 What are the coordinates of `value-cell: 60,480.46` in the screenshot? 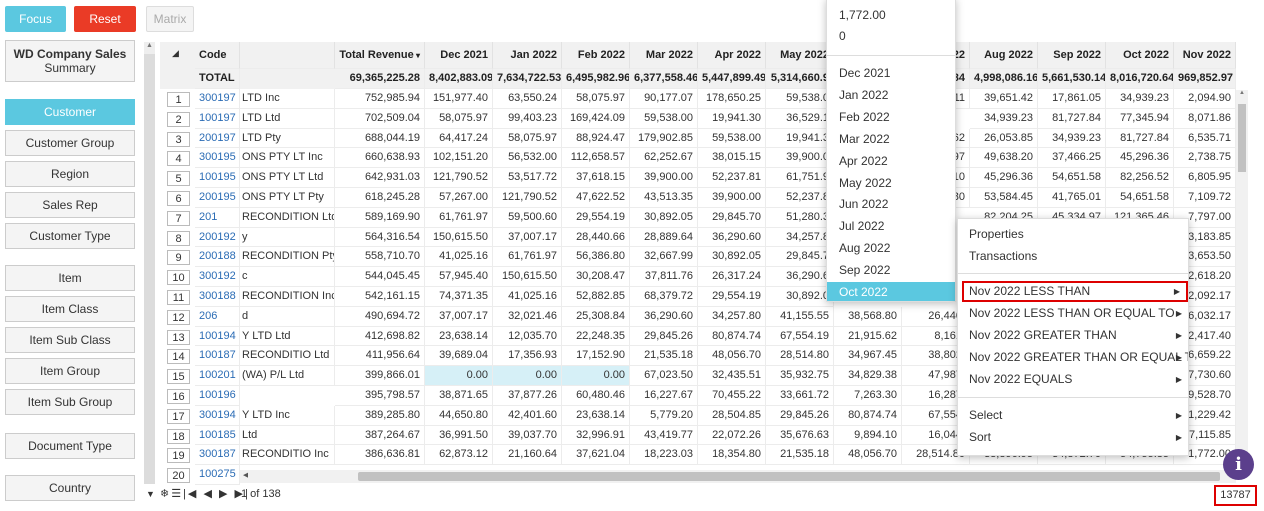 It's located at (596, 396).